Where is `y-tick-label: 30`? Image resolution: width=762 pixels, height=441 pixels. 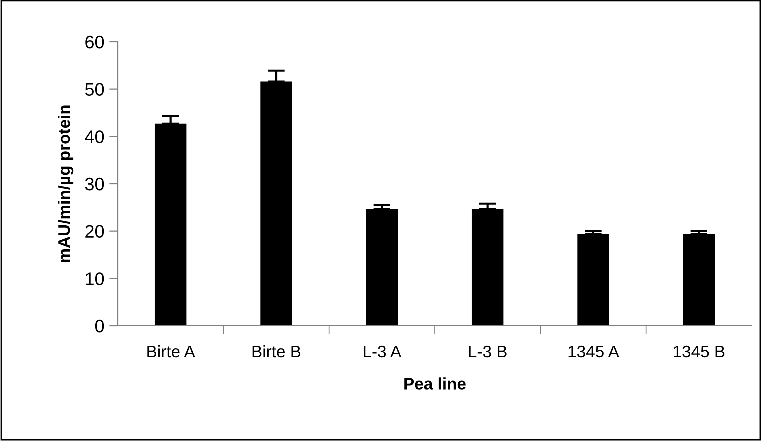 y-tick-label: 30 is located at coordinates (94, 184).